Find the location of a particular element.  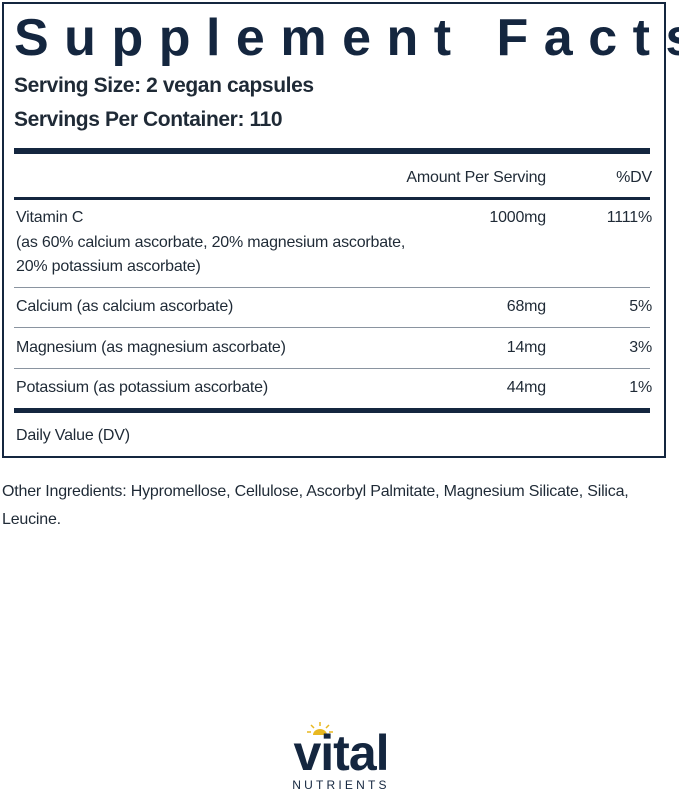

nutrient-dv: 1111% is located at coordinates (629, 217).